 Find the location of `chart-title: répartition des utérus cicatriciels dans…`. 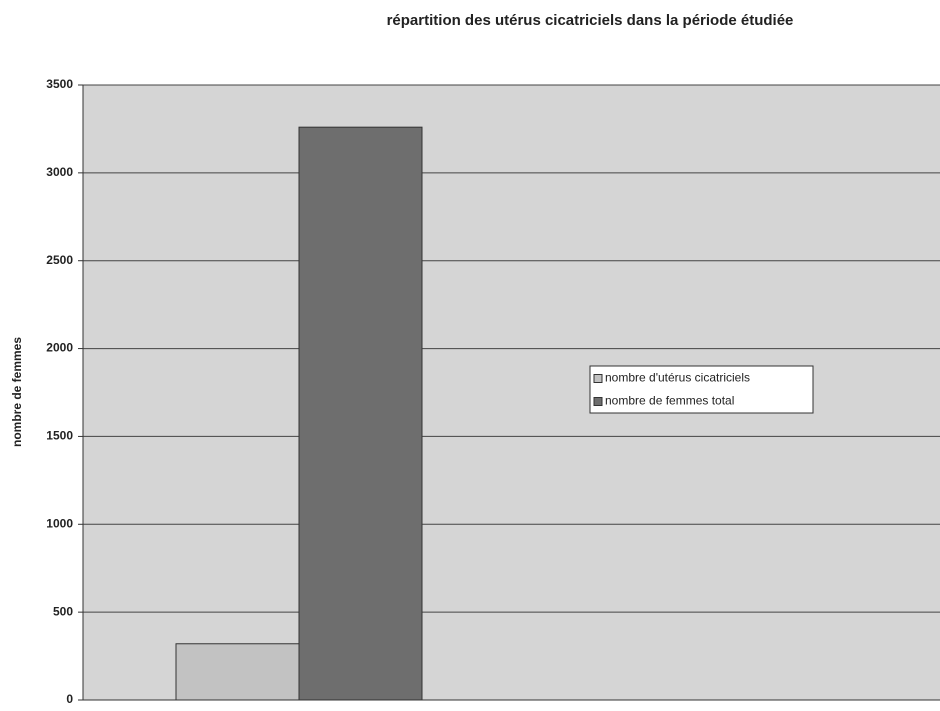

chart-title: répartition des utérus cicatriciels dans… is located at coordinates (590, 20).